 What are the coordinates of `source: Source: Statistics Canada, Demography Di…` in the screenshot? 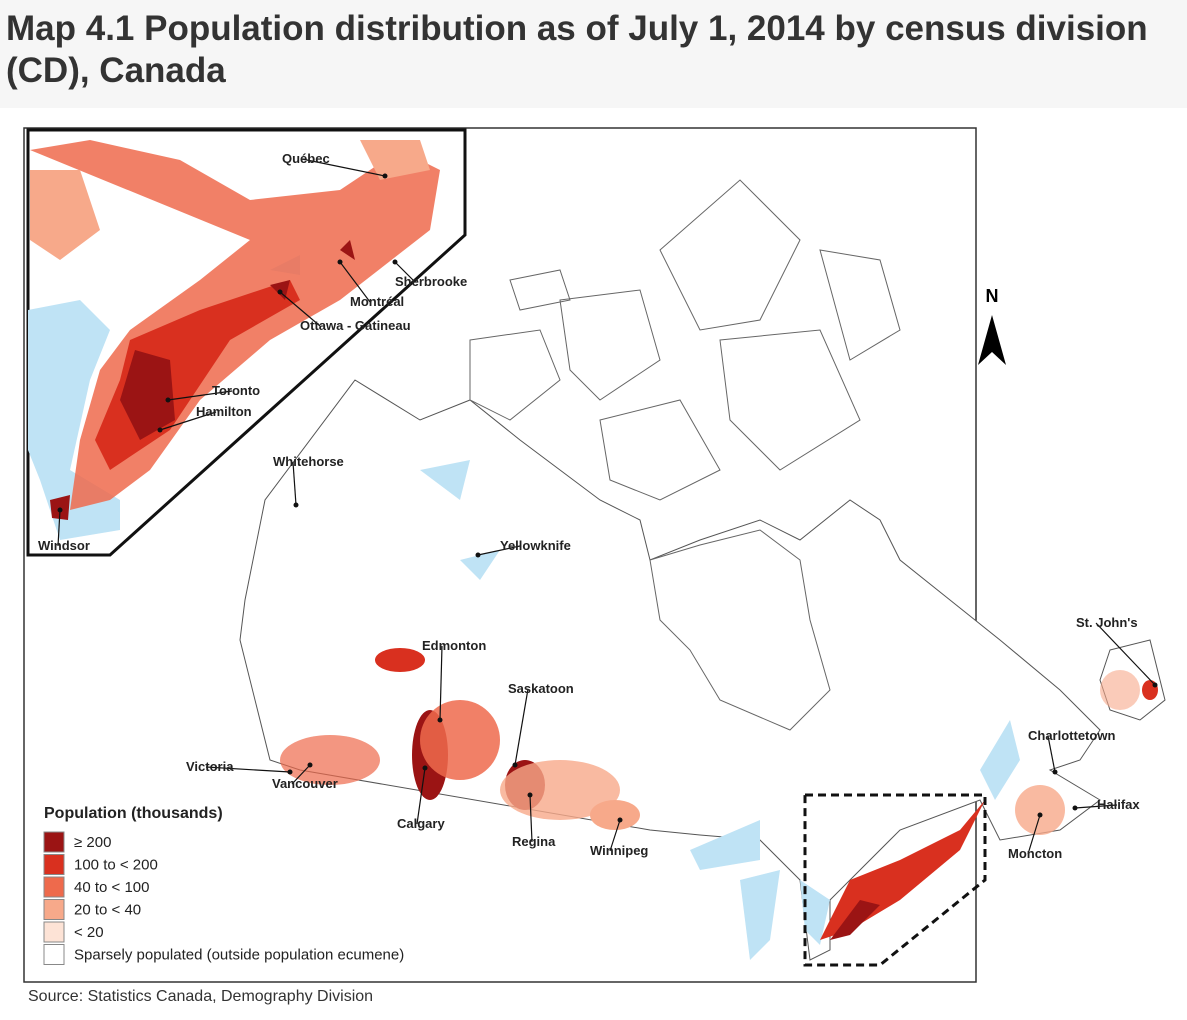 It's located at (200, 996).